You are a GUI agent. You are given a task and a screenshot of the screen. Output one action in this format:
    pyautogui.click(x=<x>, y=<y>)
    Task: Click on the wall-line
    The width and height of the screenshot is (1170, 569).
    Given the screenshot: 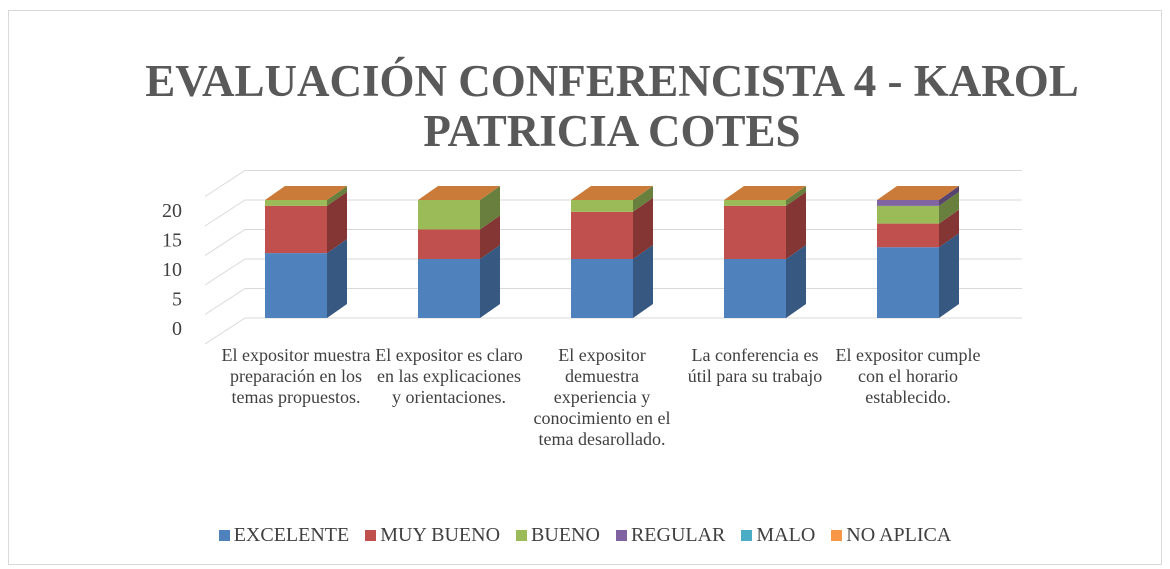 What is the action you would take?
    pyautogui.click(x=613, y=183)
    